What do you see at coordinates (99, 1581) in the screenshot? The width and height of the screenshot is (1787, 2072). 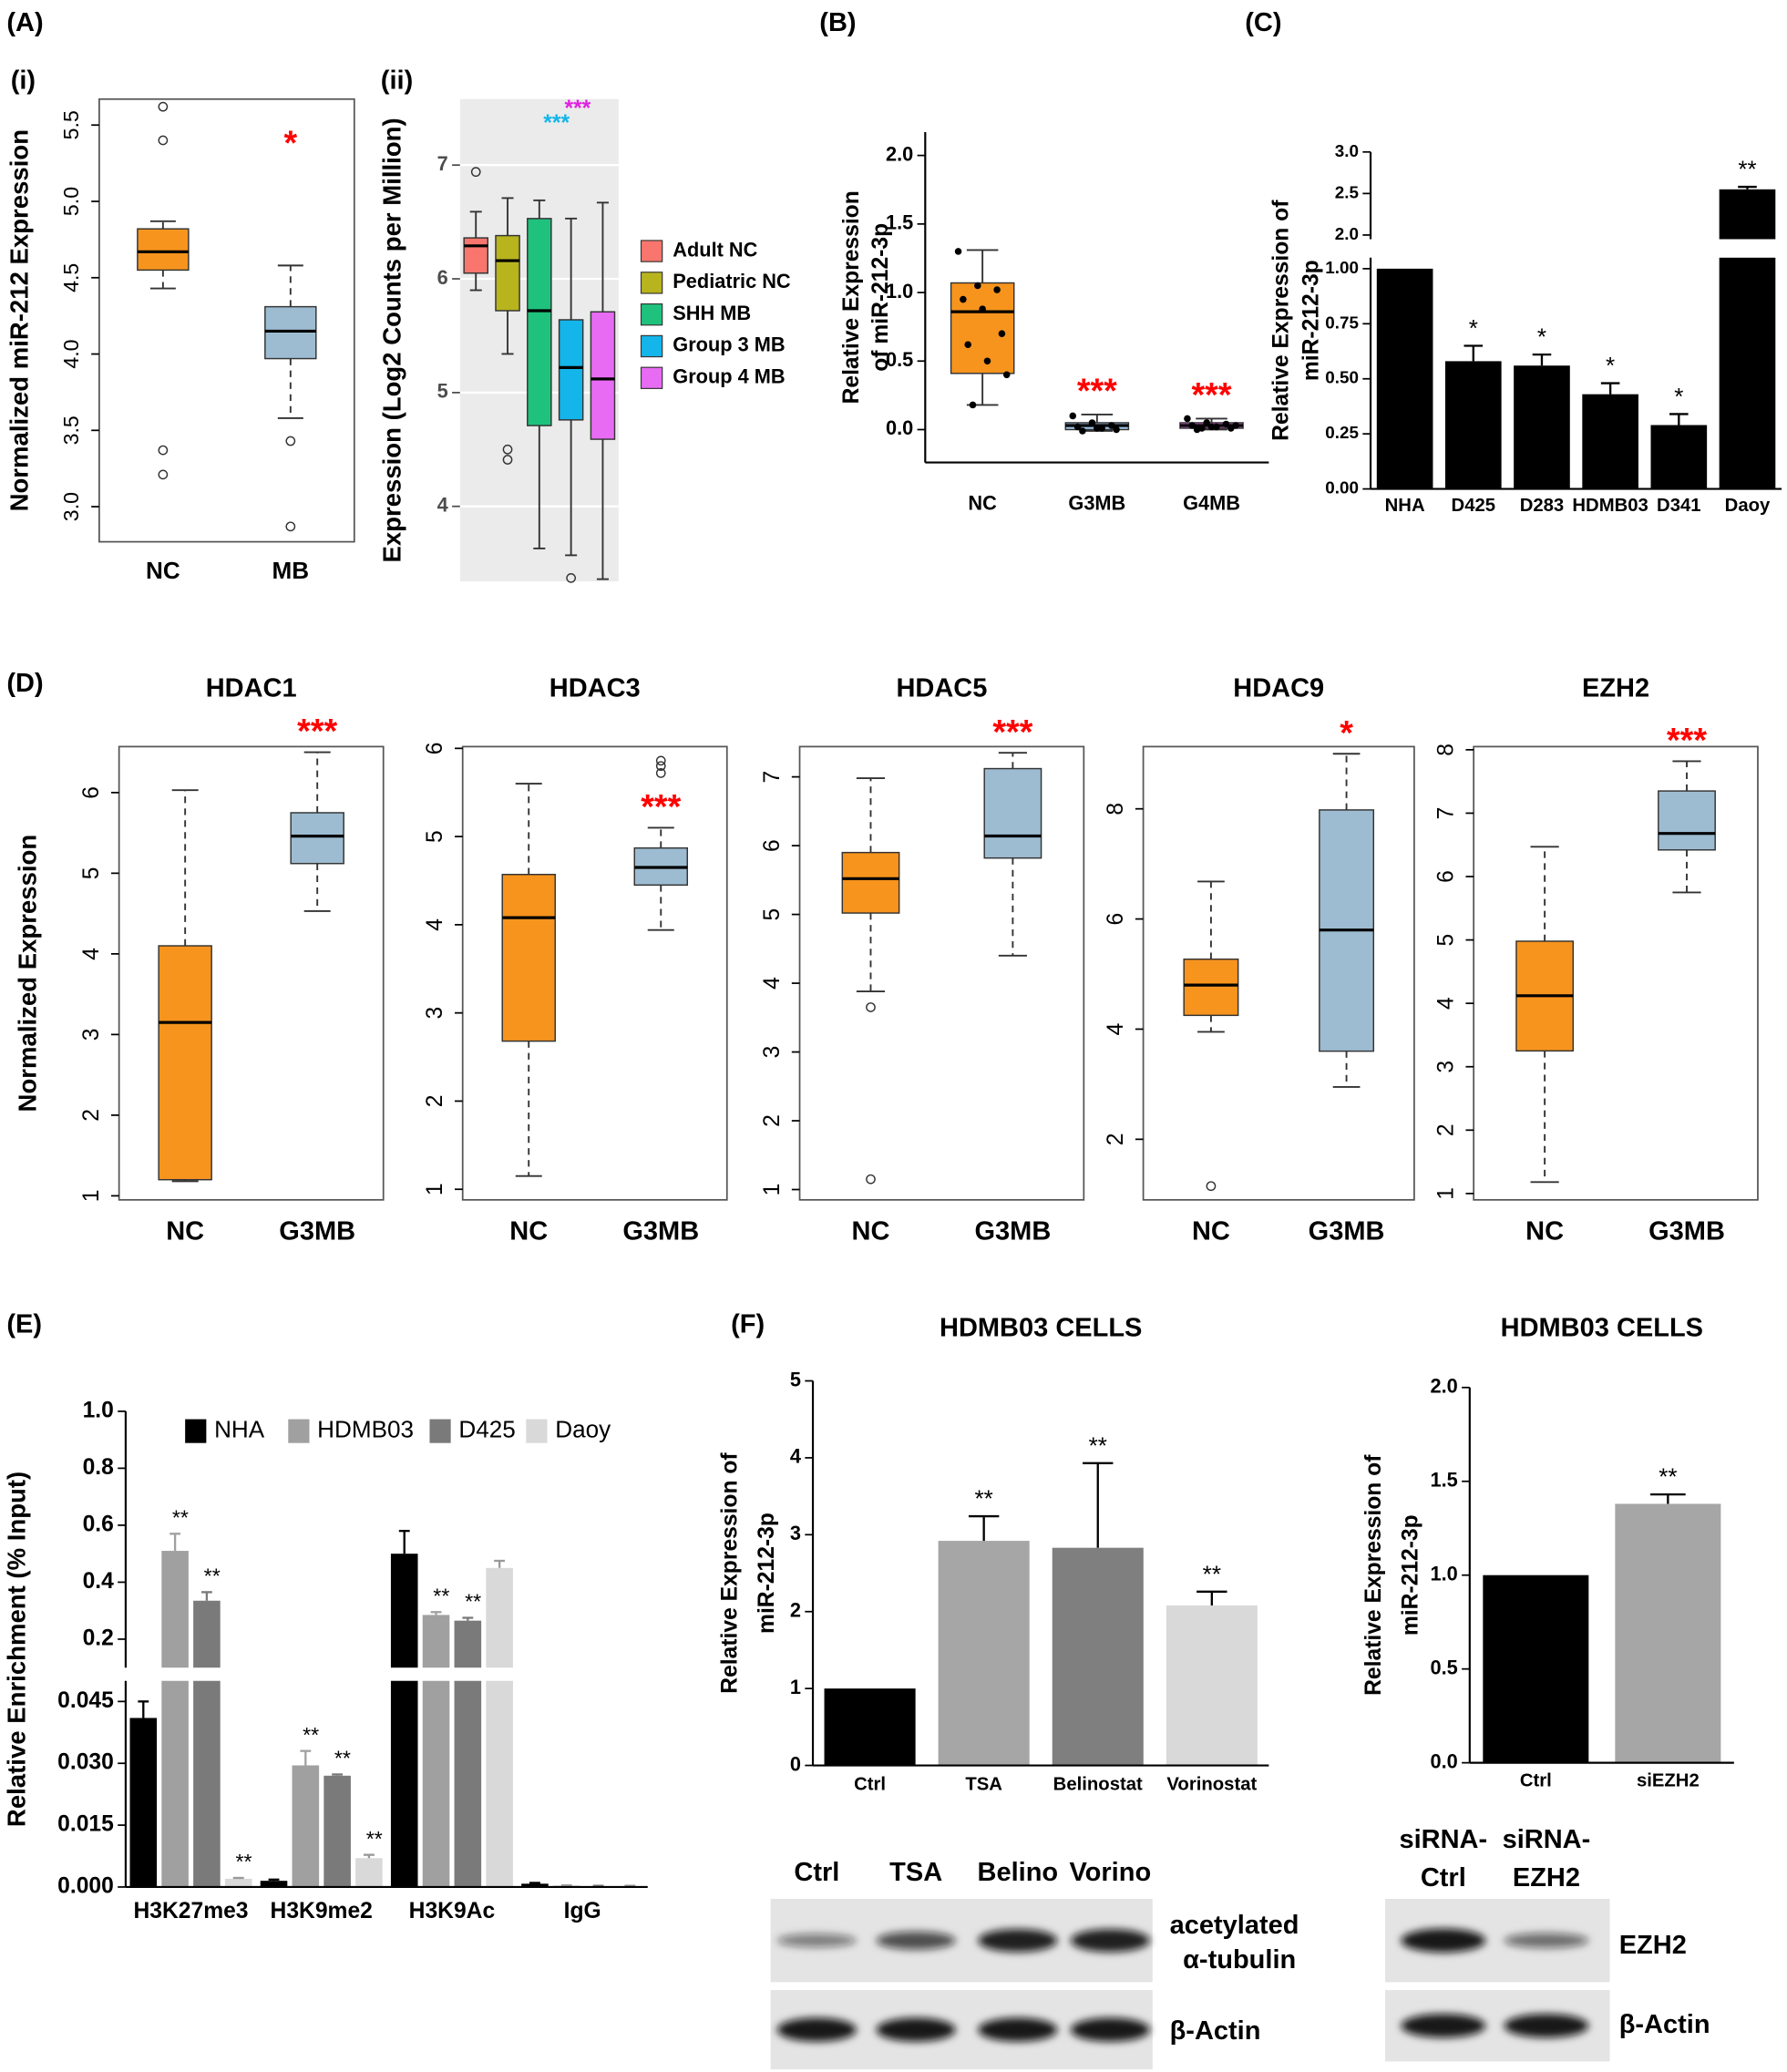 I see `y-tick-label: 0.4` at bounding box center [99, 1581].